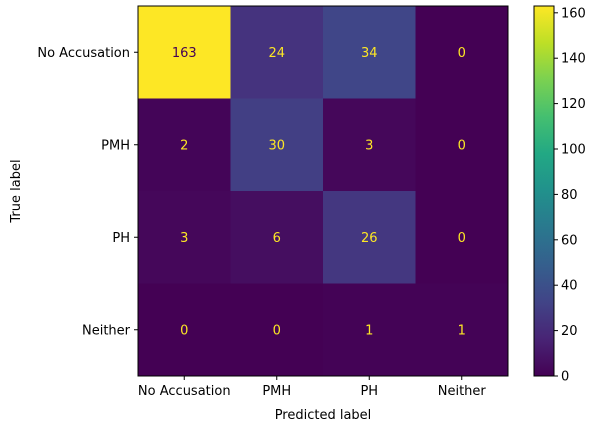 The height and width of the screenshot is (432, 597). Describe the element at coordinates (565, 377) in the screenshot. I see `colorbar-tick-label: 0` at that location.